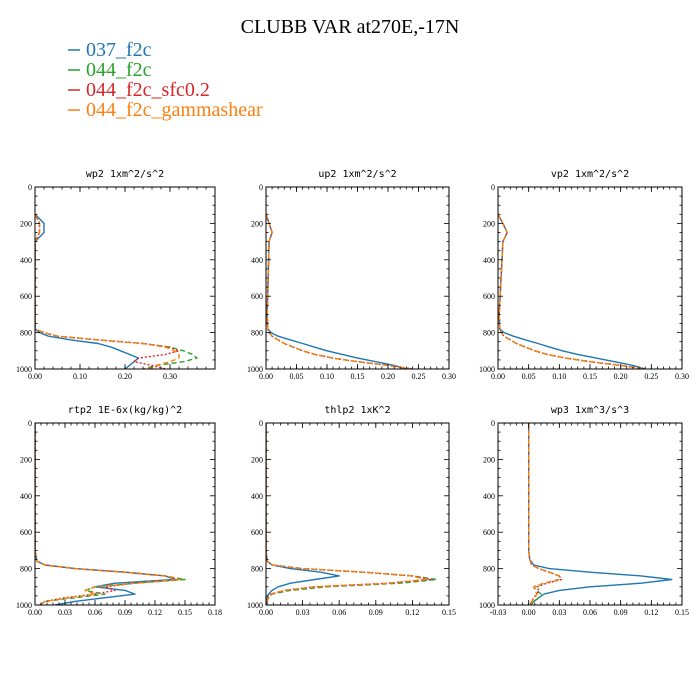 The image size is (700, 700). Describe the element at coordinates (559, 612) in the screenshot. I see `x-tick-label: 0.03` at that location.